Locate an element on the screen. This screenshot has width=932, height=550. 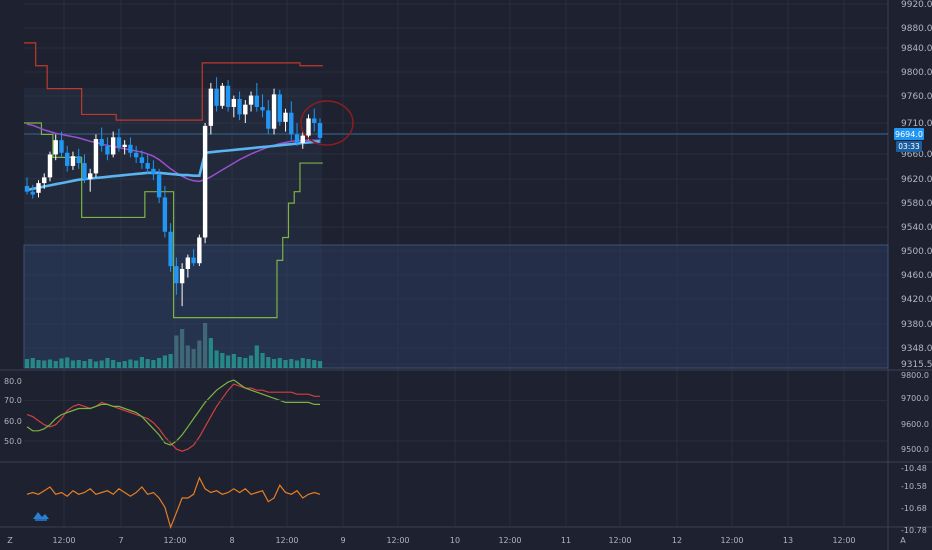
price-tick-label: 9380.0 is located at coordinates (916, 325).